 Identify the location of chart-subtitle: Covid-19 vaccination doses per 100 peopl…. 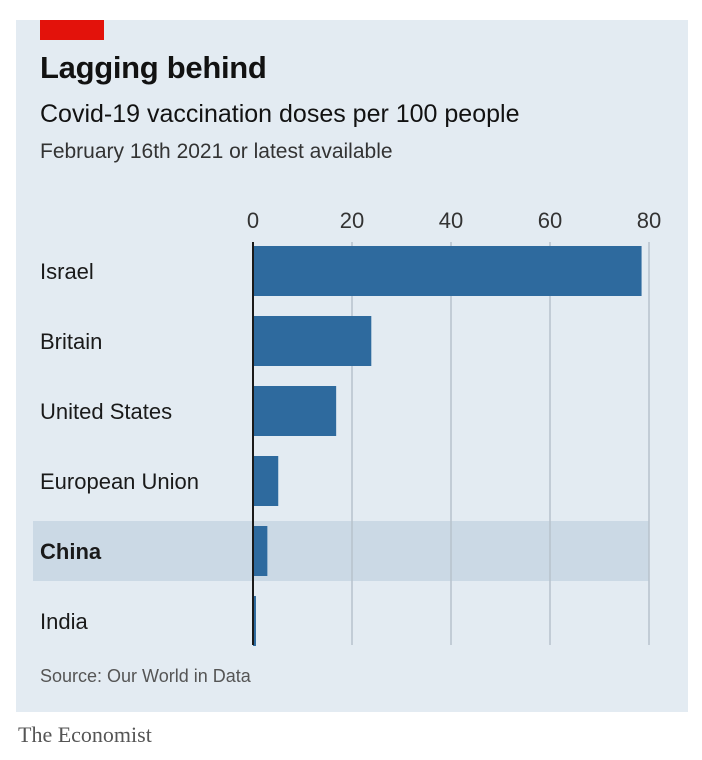
(280, 114).